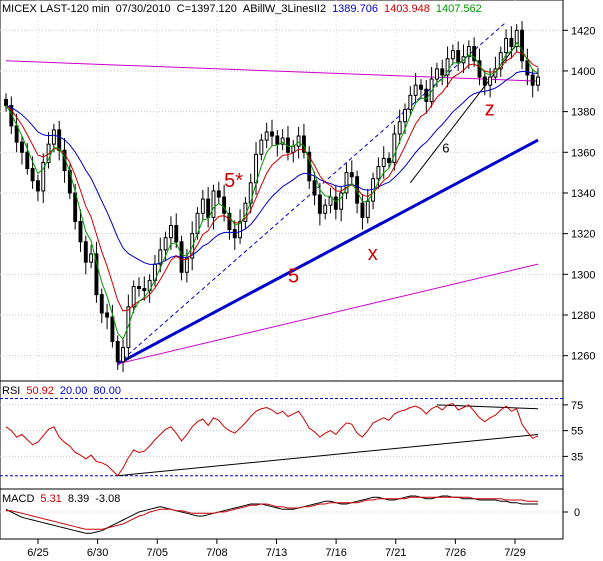  Describe the element at coordinates (395, 553) in the screenshot. I see `x-tick-label: 7/21` at that location.